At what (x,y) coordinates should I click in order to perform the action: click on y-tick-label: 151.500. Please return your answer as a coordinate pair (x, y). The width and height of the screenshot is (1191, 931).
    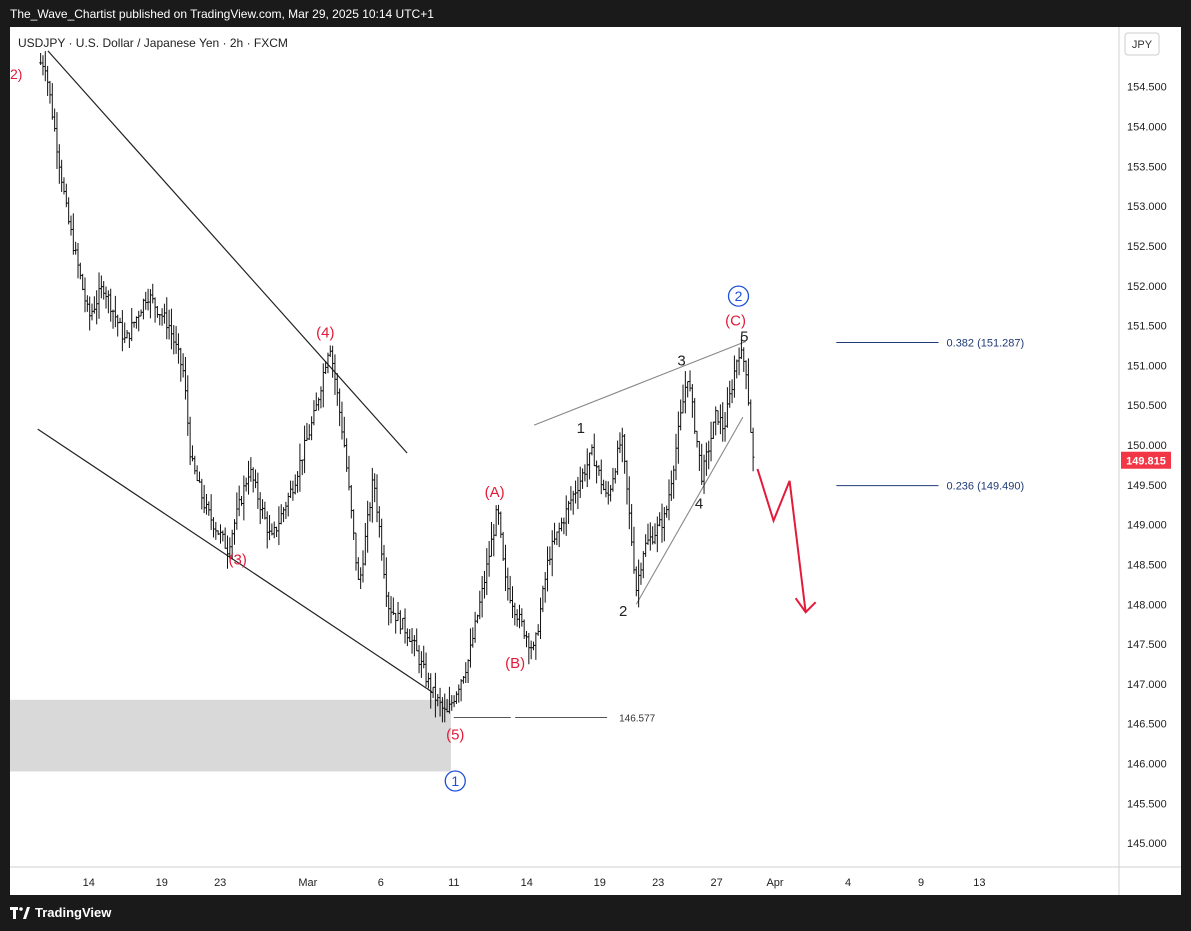
    Looking at the image, I should click on (1147, 327).